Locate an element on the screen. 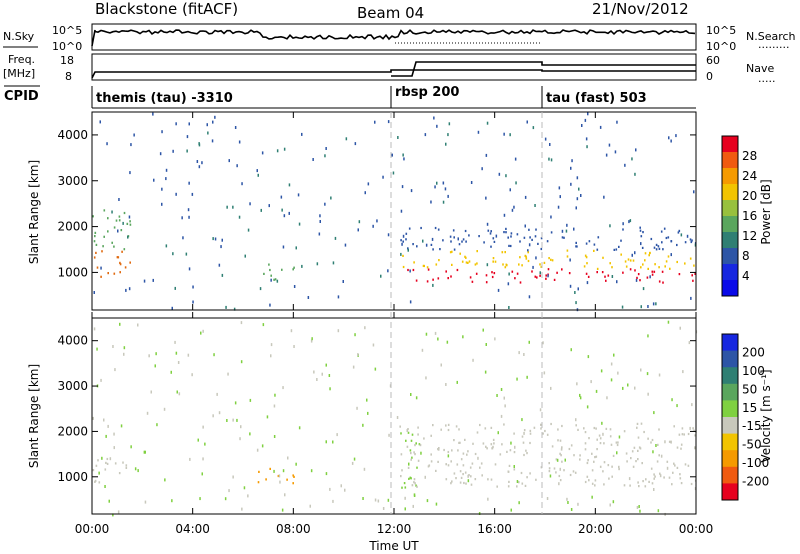 The height and width of the screenshot is (554, 800). nave-label: Nave is located at coordinates (760, 68).